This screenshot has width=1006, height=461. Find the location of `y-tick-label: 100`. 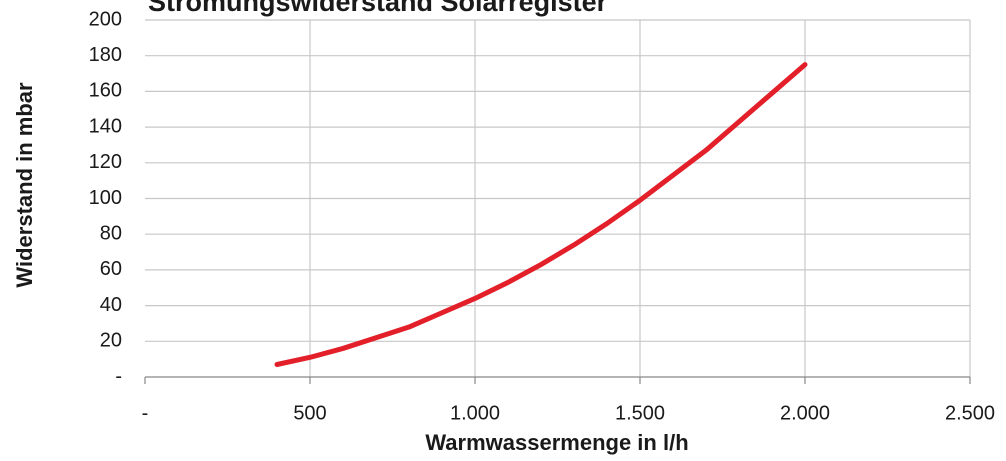

y-tick-label: 100 is located at coordinates (105, 198).